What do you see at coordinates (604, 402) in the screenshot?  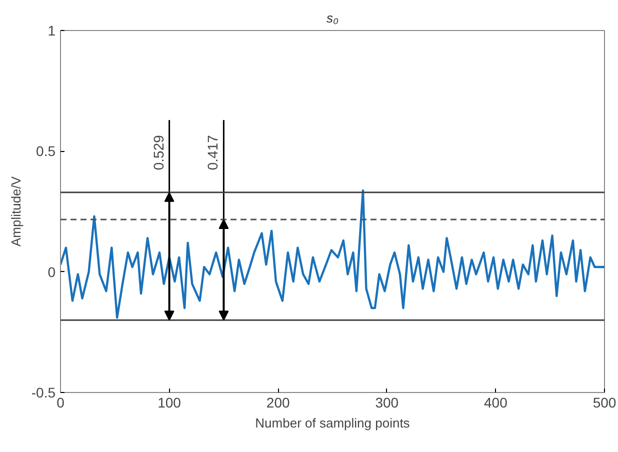 I see `x-tick-label: 500` at bounding box center [604, 402].